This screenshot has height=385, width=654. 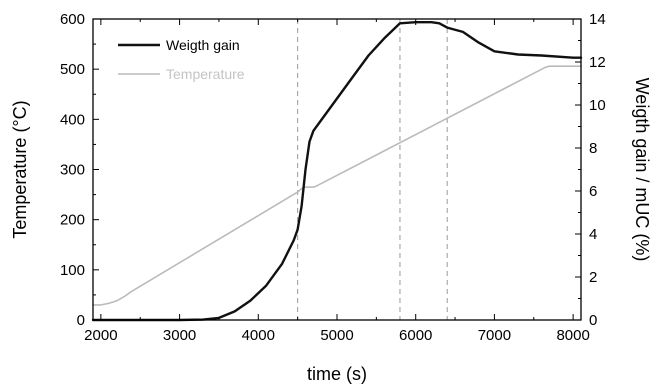 I want to click on y-right-tick-label-2: 4, so click(x=593, y=234).